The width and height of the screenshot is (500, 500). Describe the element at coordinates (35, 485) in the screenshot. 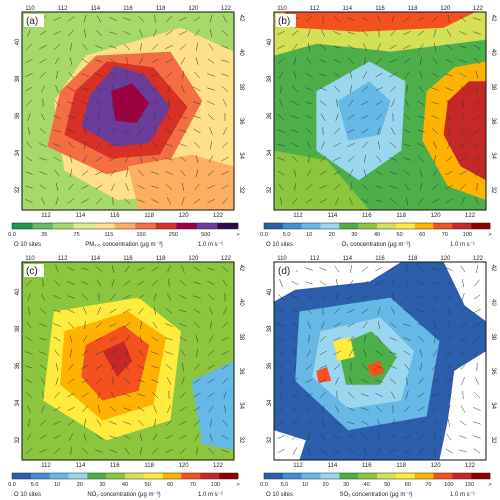

I see `colorbar-tick-label: 5.0` at that location.